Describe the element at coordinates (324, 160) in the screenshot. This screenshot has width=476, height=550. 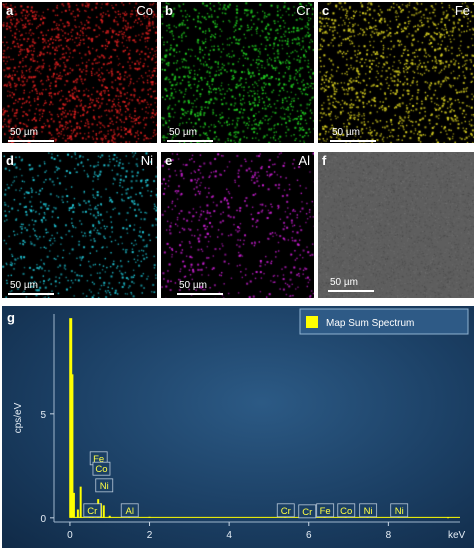
I see `panel-letter: f` at that location.